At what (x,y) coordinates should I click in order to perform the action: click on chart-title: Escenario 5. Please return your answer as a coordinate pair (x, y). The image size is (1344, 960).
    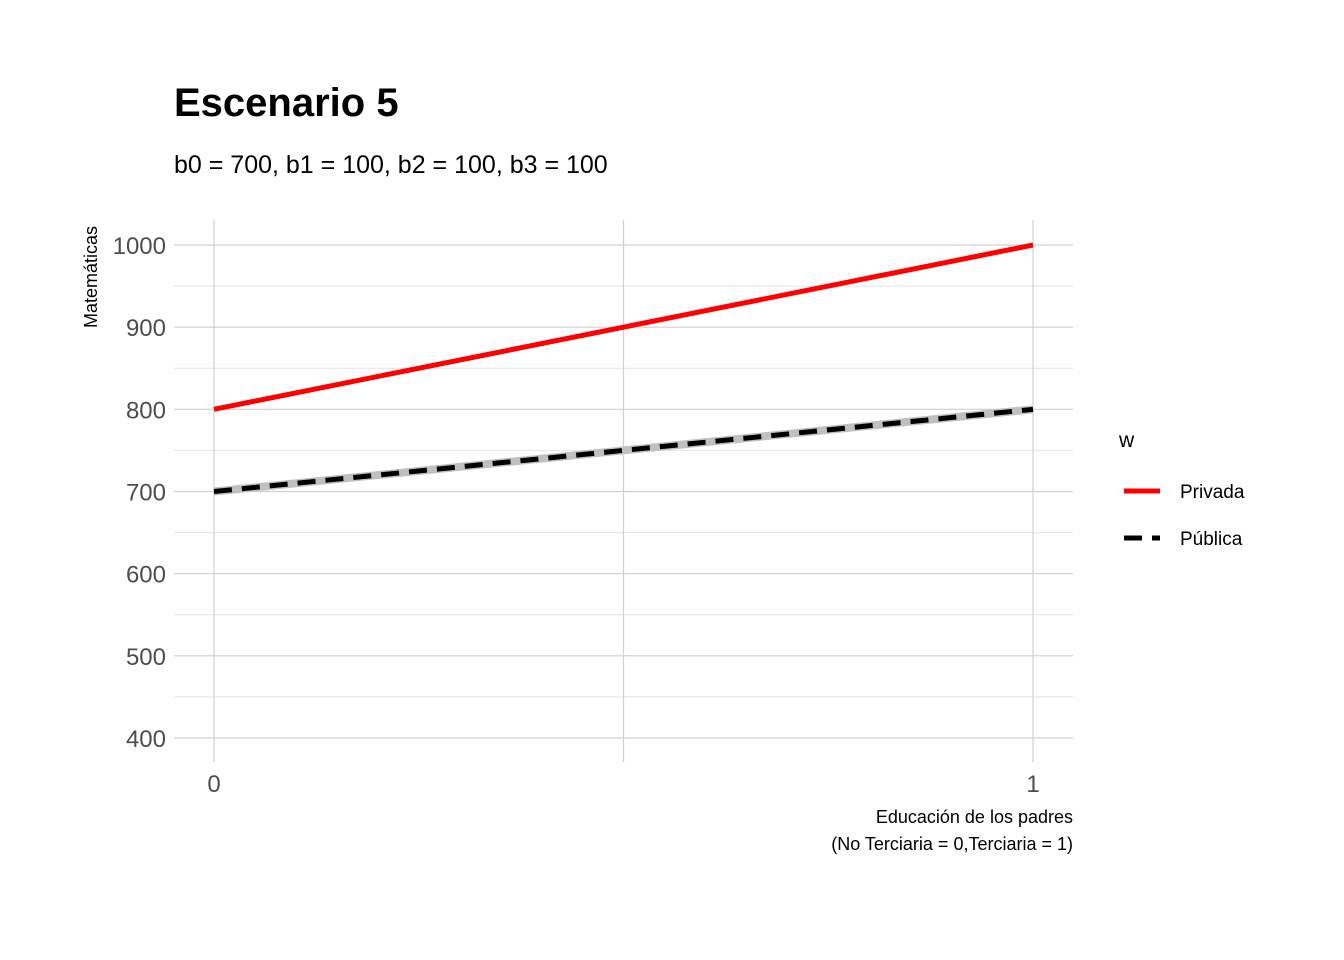
    Looking at the image, I should click on (286, 103).